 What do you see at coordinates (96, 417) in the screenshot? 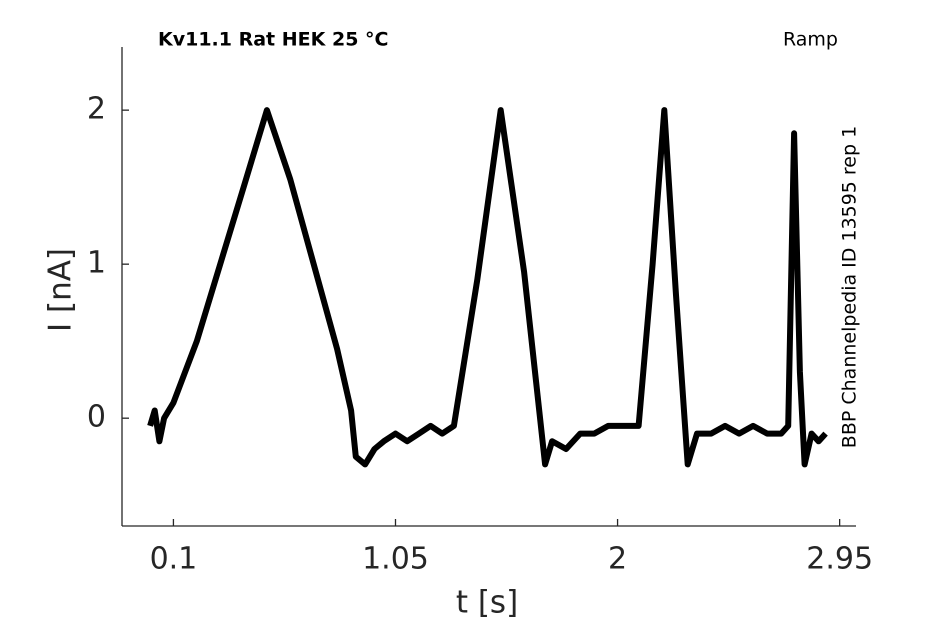
I see `y-tick-label: 0` at bounding box center [96, 417].